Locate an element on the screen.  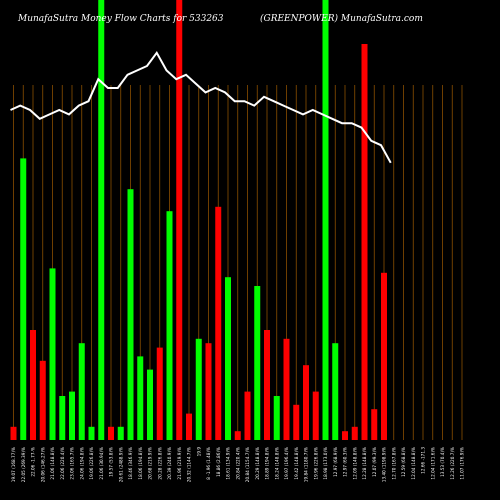
x-tick-label: 11.07 (176.9)% is located at coordinates (462, 463).